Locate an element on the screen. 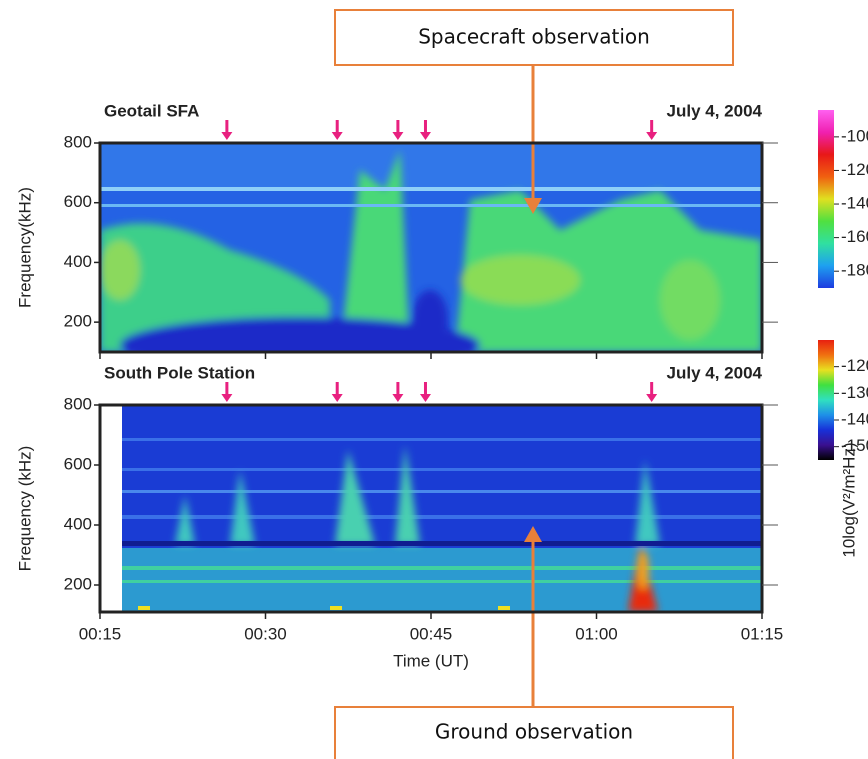  x-tick-label: 00:15 is located at coordinates (100, 633).